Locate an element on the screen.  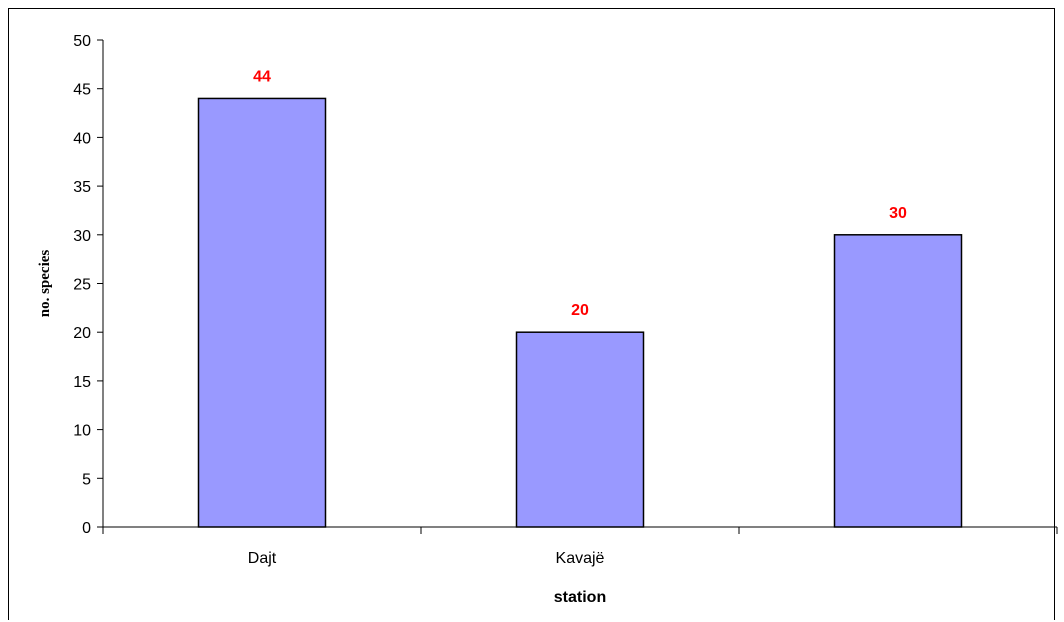
y-tick-label: 5 is located at coordinates (86, 479).